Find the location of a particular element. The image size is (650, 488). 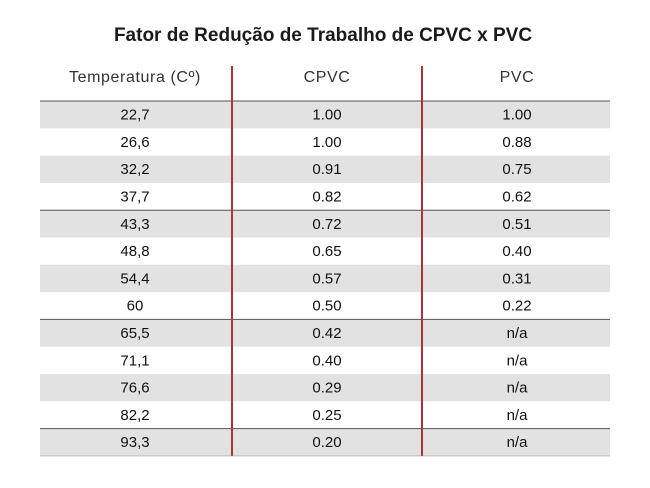

table-cell: 0.57 is located at coordinates (326, 278).